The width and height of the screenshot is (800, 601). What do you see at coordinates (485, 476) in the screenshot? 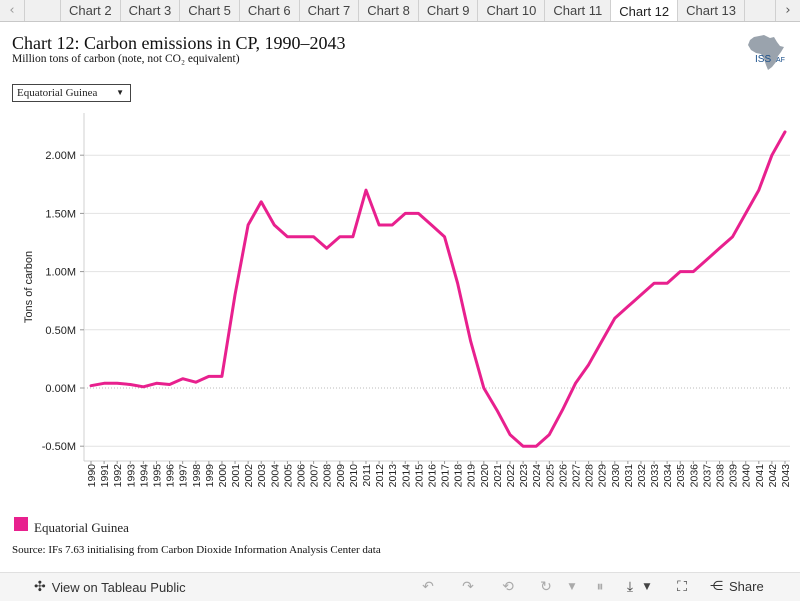
I see `x-tick-label: 2020` at bounding box center [485, 476].